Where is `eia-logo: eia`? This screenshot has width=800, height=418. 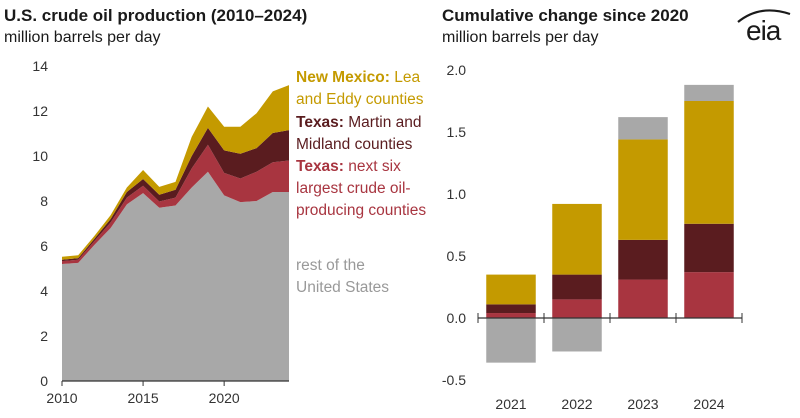 eia-logo: eia is located at coordinates (764, 27).